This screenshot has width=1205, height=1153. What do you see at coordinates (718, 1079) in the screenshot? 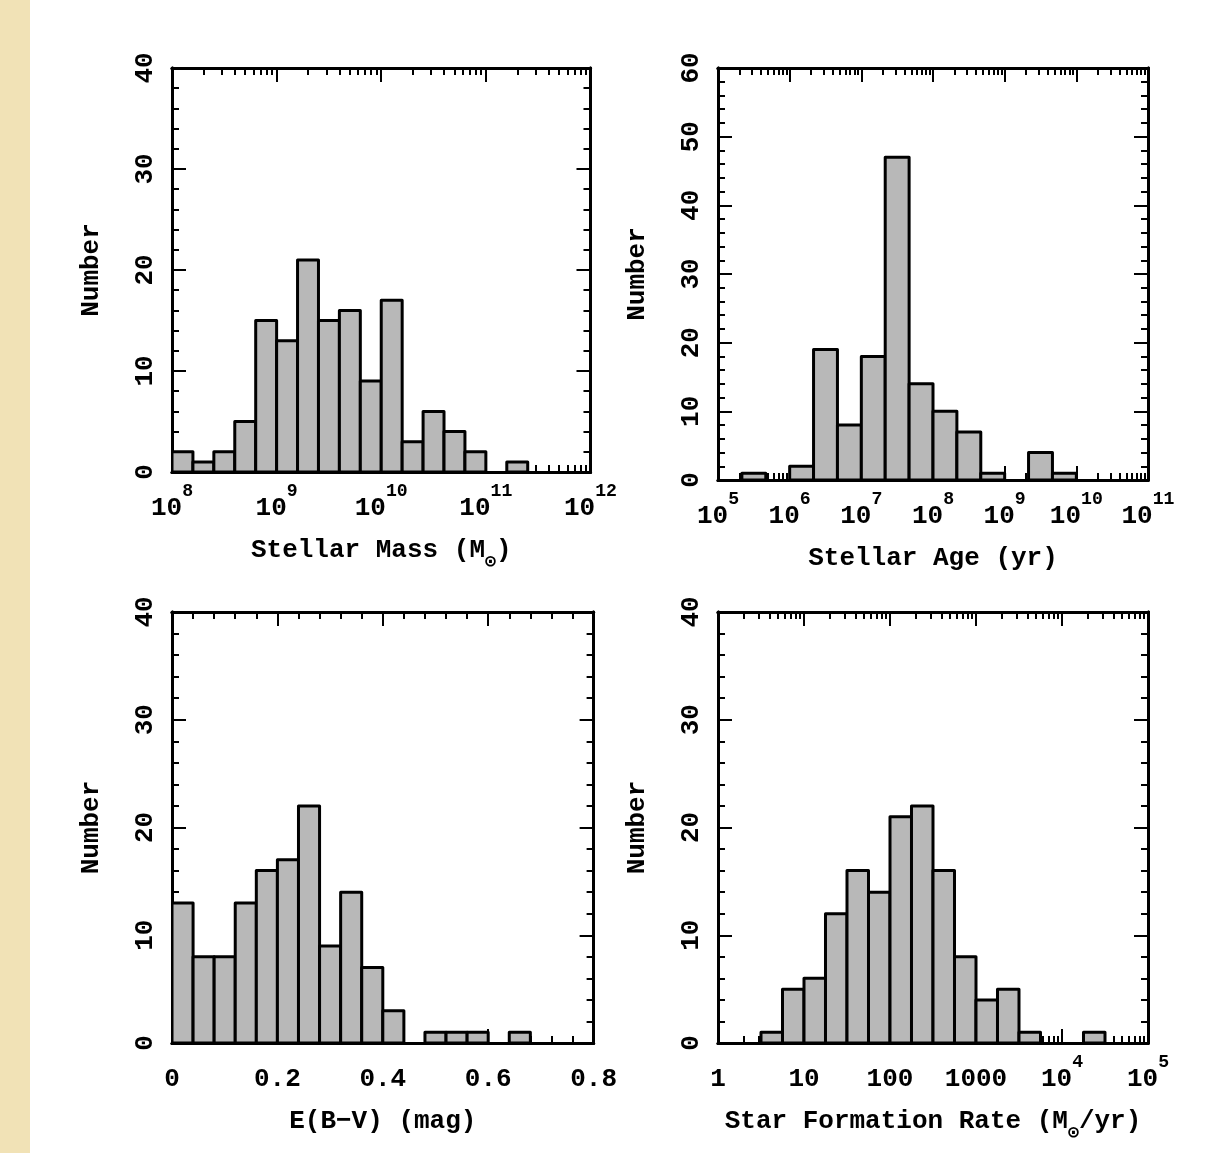
I see `x-tick-label: 1` at bounding box center [718, 1079].